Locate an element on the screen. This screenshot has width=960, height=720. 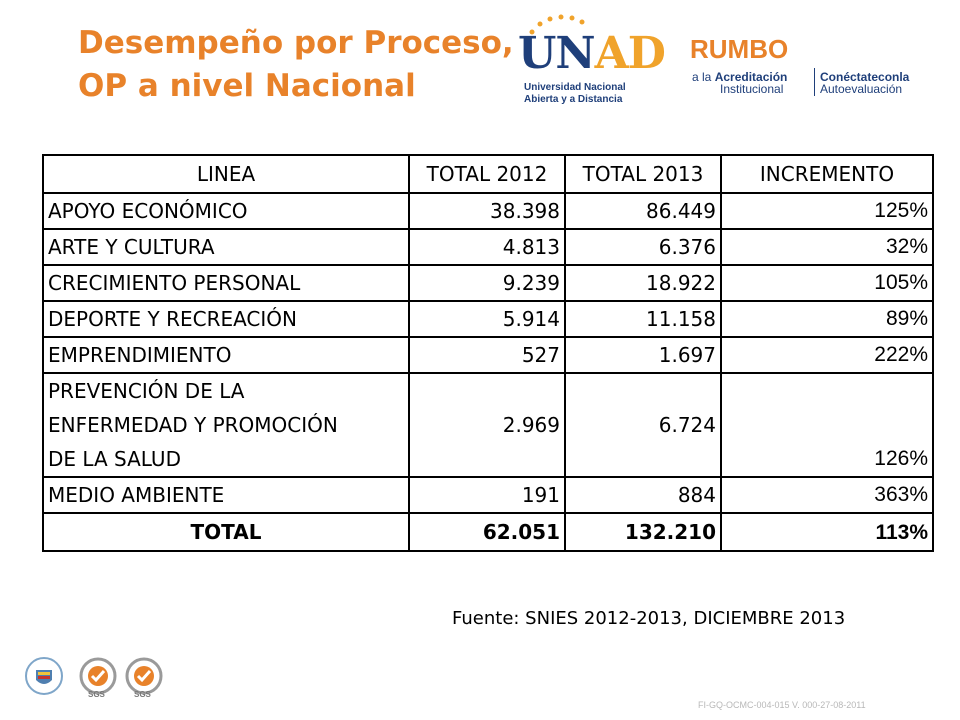
table-row: MEDIO AMBIENTE 191 884 363% is located at coordinates (488, 495).